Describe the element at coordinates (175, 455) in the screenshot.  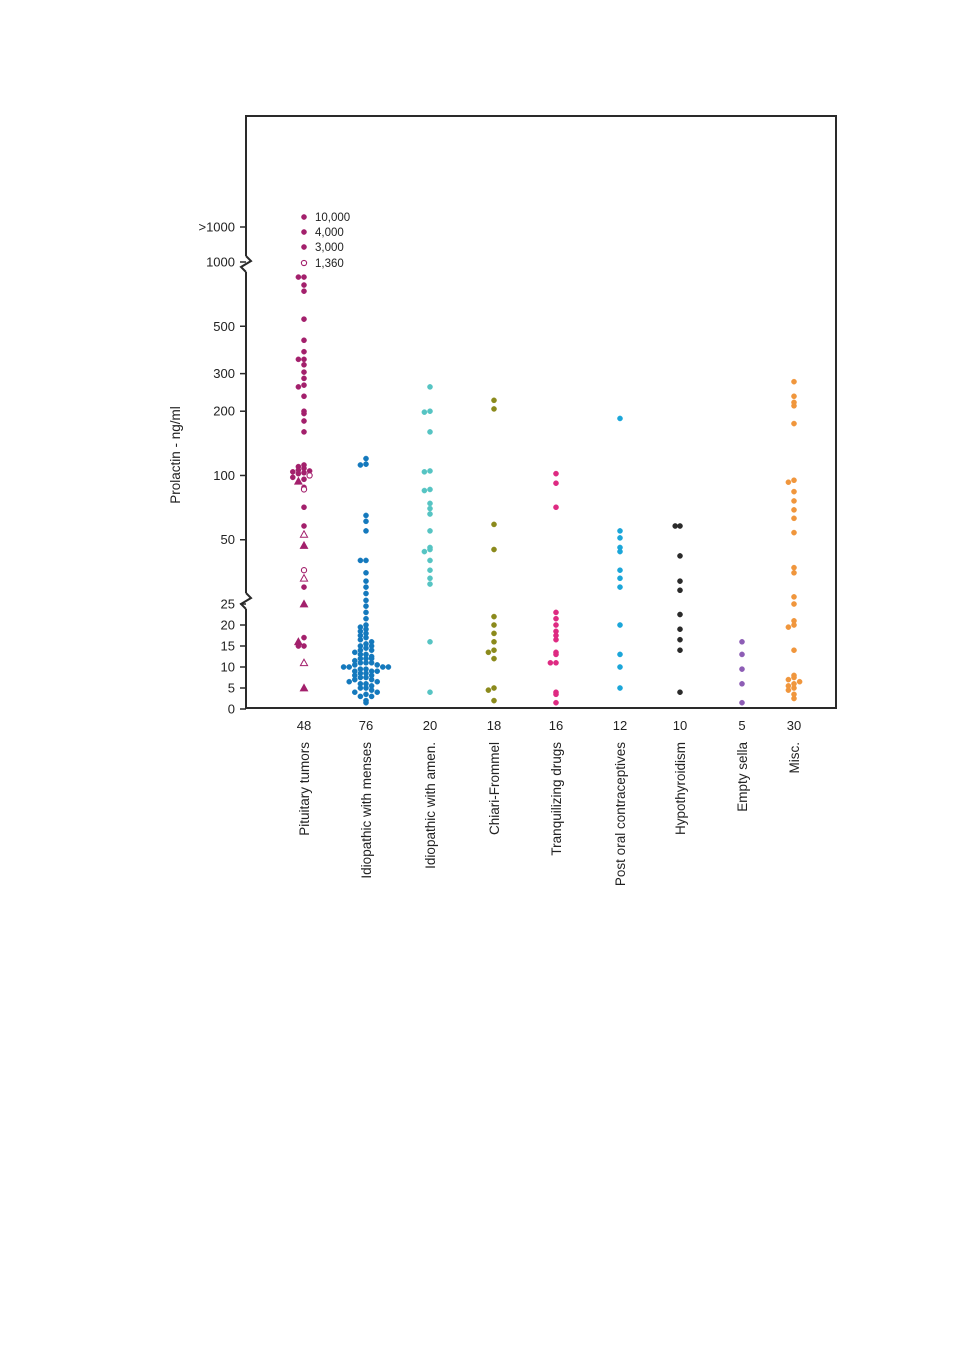
I see `y-axis-label: Prolactin - ng/ml` at that location.